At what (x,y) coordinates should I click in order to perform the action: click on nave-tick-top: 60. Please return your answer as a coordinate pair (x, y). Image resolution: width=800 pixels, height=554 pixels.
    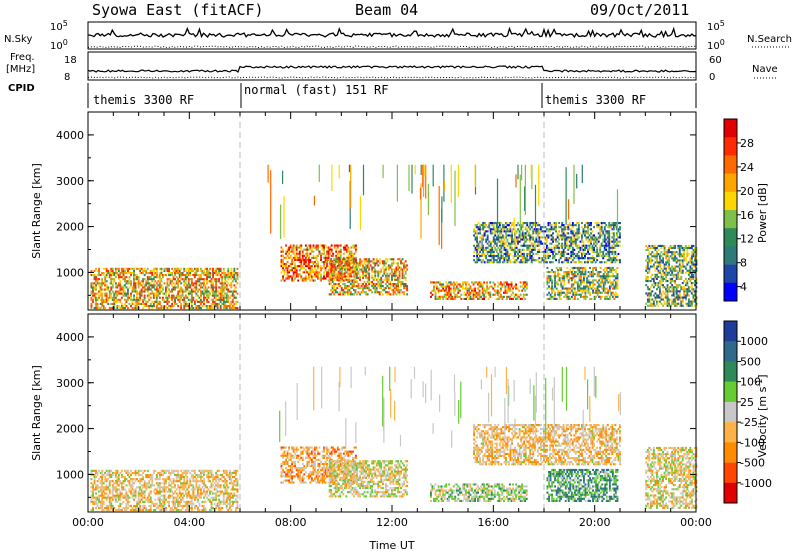
    Looking at the image, I should click on (715, 60).